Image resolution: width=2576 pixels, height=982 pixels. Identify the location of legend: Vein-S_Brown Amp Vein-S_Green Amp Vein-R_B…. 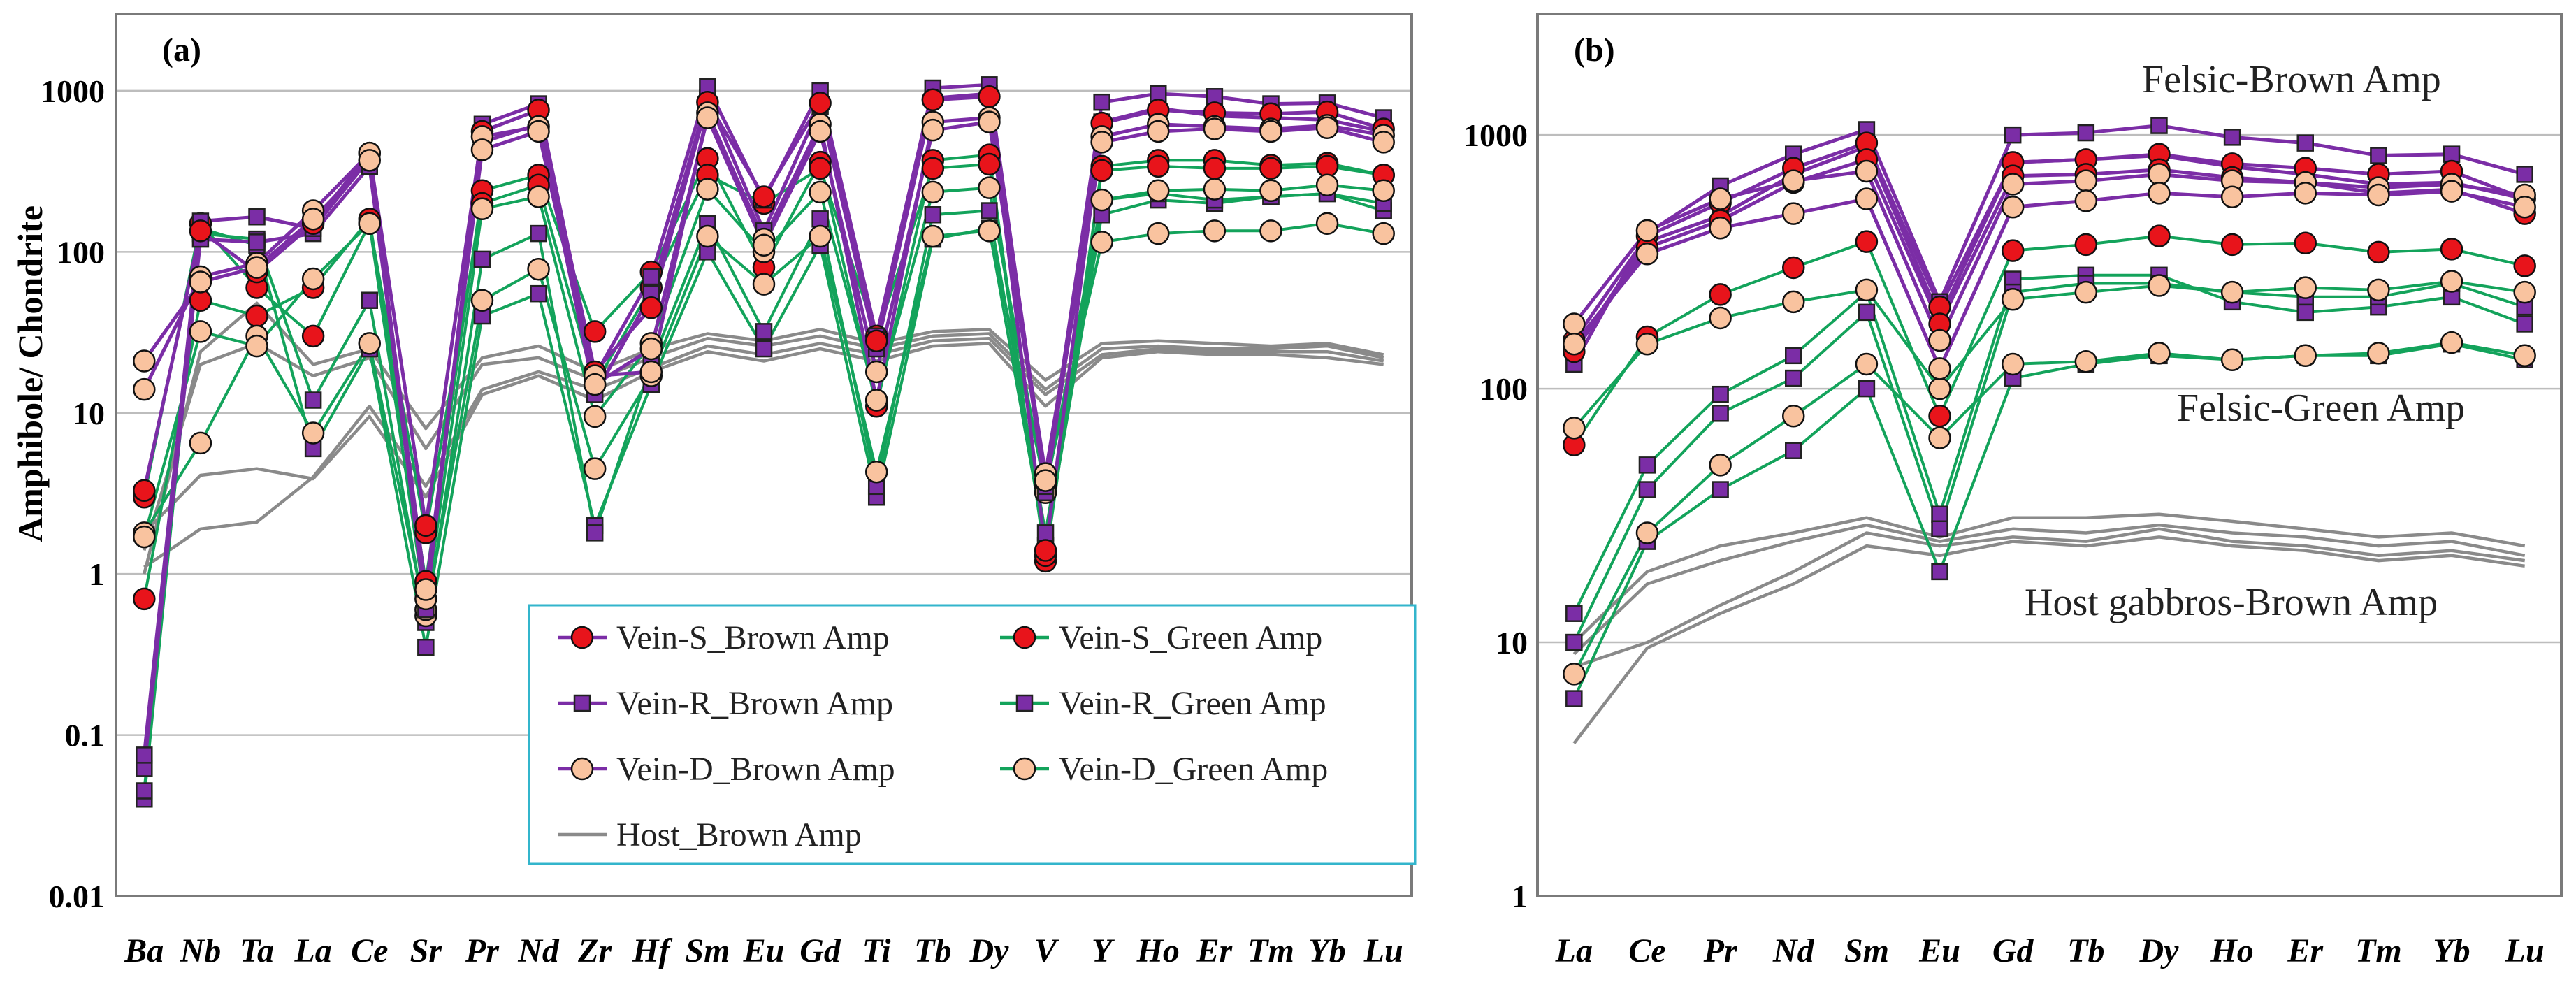
(972, 734).